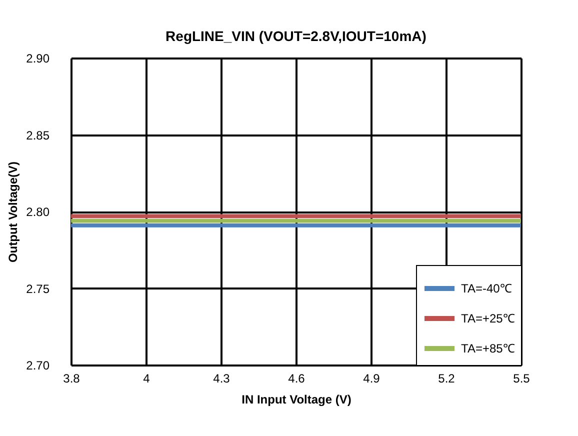  What do you see at coordinates (521, 379) in the screenshot?
I see `x-tick-label: 5.5` at bounding box center [521, 379].